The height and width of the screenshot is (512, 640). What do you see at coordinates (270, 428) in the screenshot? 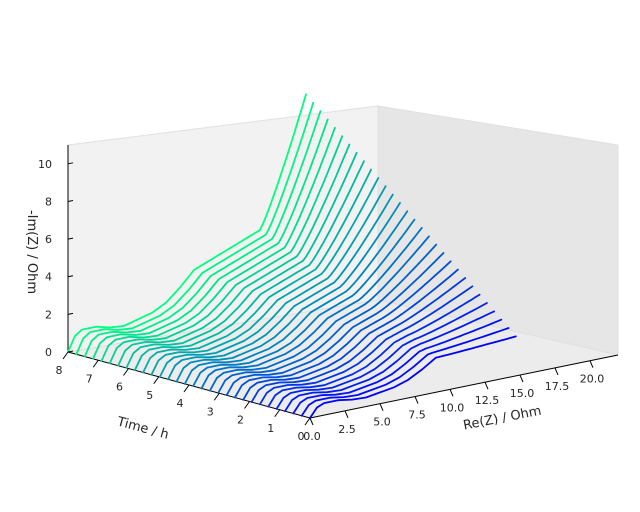
I see `y-tick-label: 1` at bounding box center [270, 428].